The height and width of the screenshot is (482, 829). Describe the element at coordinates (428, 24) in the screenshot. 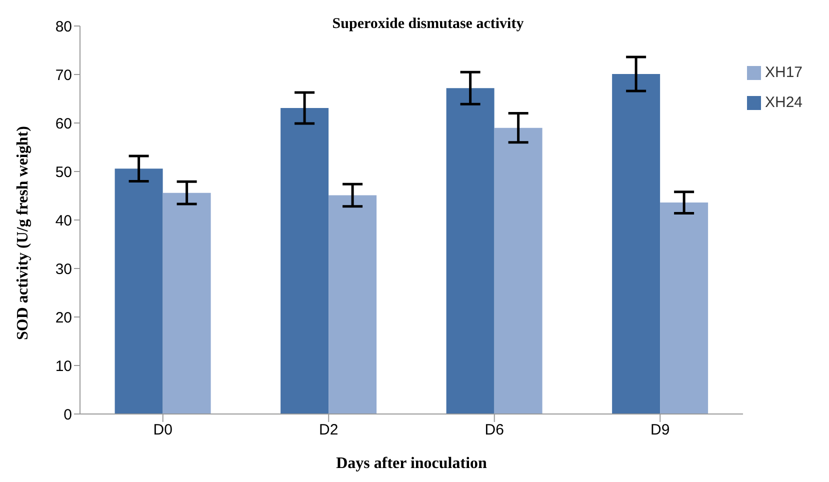

I see `chart-title: Superoxide dismutase activity` at that location.